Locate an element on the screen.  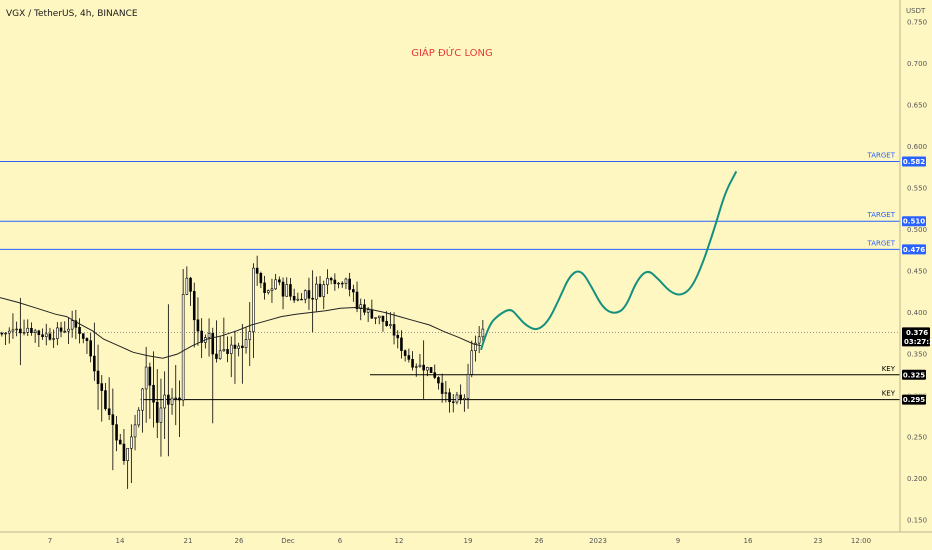
currency-label: USDT is located at coordinates (916, 11).